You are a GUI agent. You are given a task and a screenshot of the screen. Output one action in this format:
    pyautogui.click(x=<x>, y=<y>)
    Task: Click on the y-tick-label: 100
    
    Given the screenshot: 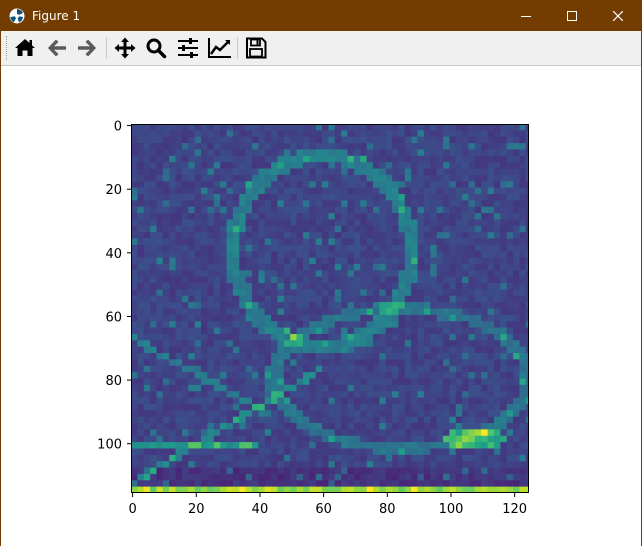 What is the action you would take?
    pyautogui.click(x=109, y=445)
    